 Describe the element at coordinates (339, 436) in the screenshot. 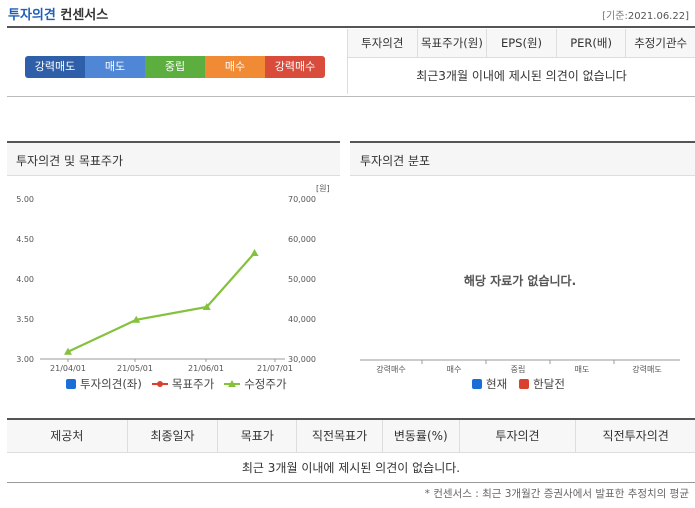

I see `col-prev-target: 직전목표가` at that location.